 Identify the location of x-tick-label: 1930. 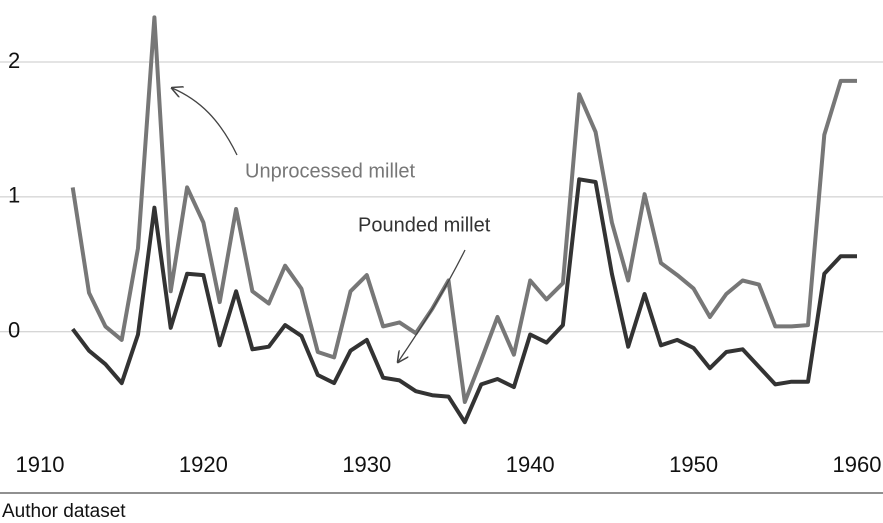
(366, 464).